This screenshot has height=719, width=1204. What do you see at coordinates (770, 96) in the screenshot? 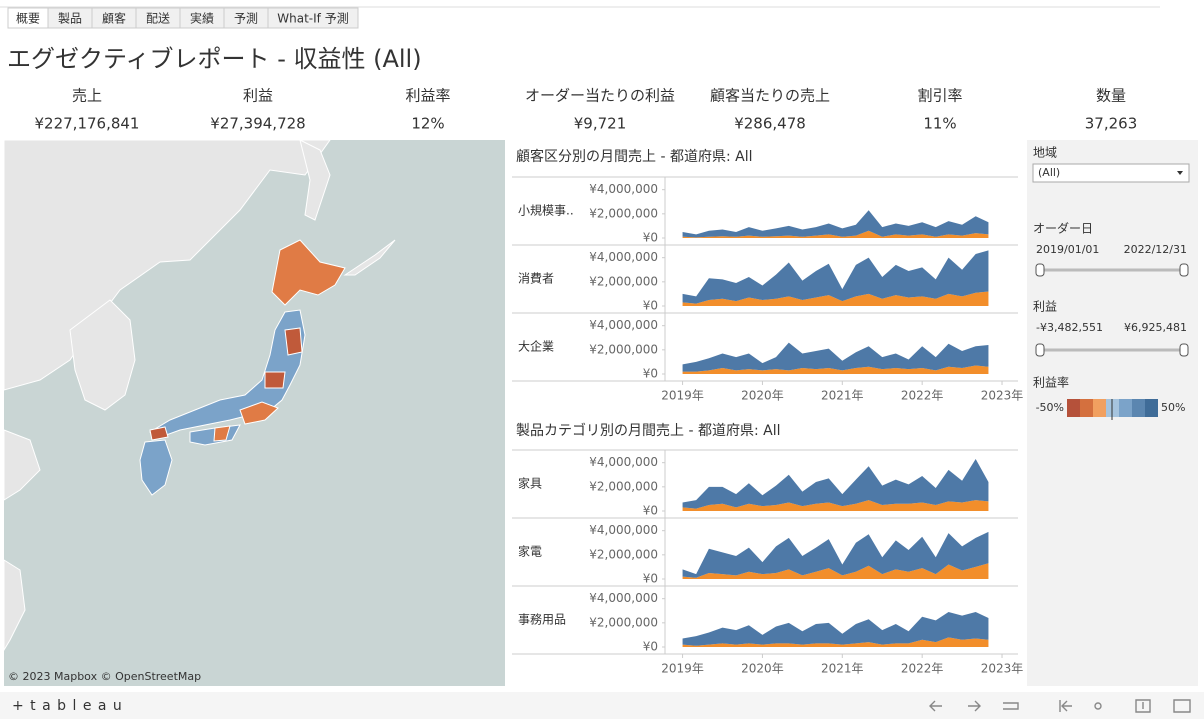
I see `kpi-label: 顧客当たりの売上` at bounding box center [770, 96].